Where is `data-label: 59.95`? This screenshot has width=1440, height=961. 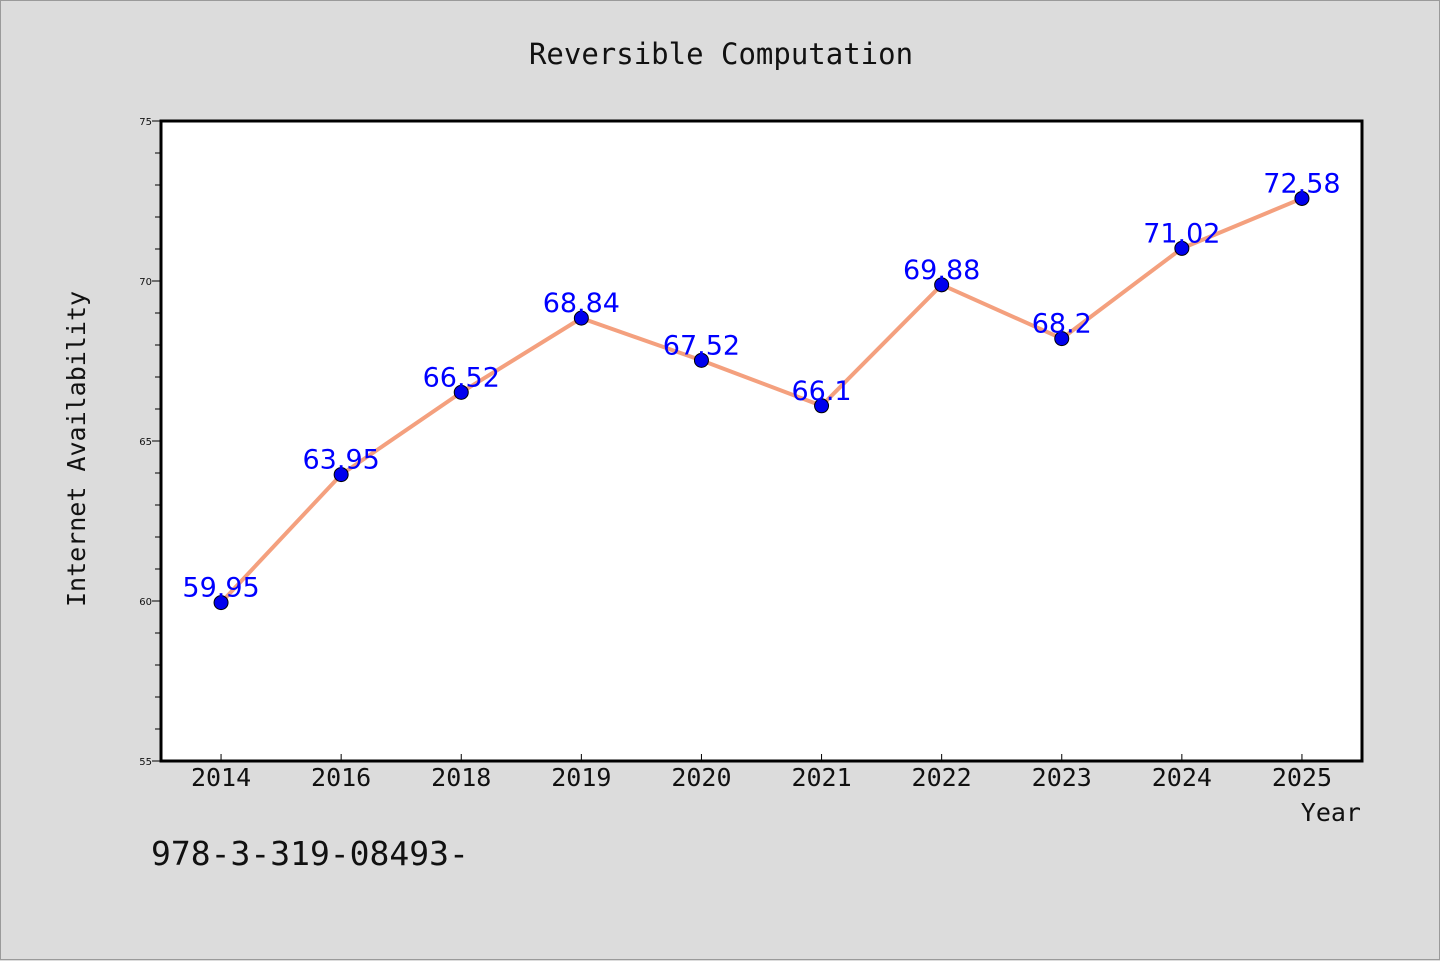 data-label: 59.95 is located at coordinates (220, 588).